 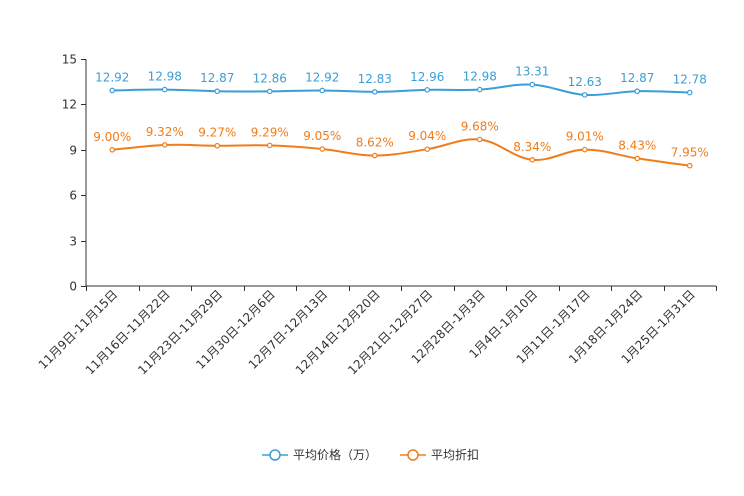 What do you see at coordinates (427, 136) in the screenshot?
I see `data-label: 9.04%` at bounding box center [427, 136].